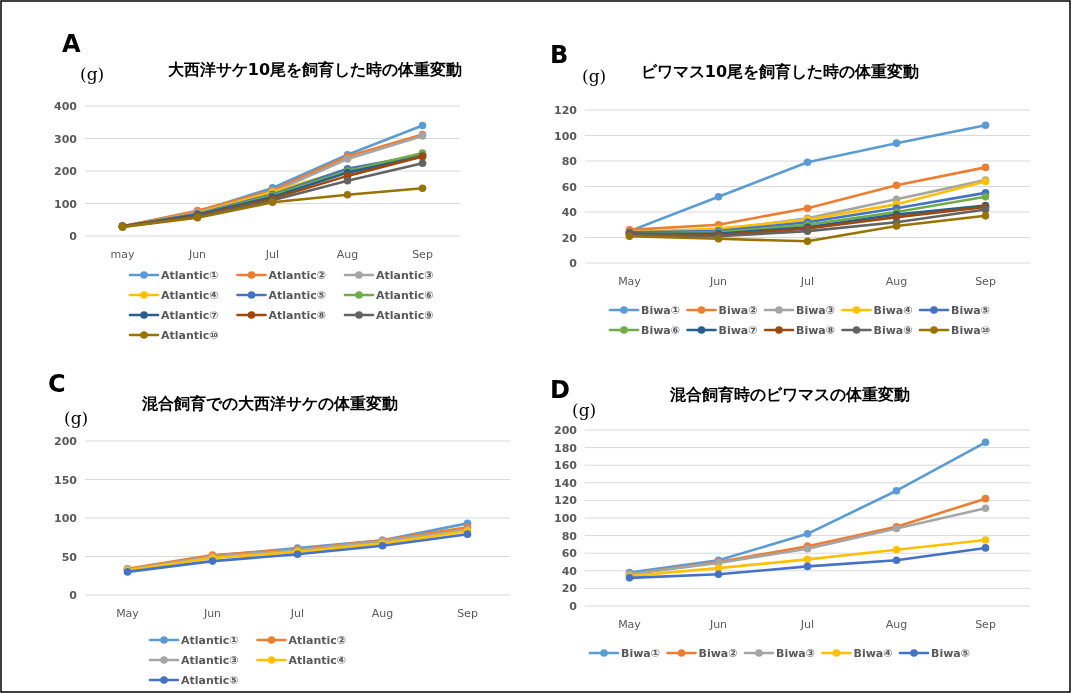 The width and height of the screenshot is (1071, 693). Describe the element at coordinates (816, 330) in the screenshot. I see `legend-label: Biwa⑧` at that location.